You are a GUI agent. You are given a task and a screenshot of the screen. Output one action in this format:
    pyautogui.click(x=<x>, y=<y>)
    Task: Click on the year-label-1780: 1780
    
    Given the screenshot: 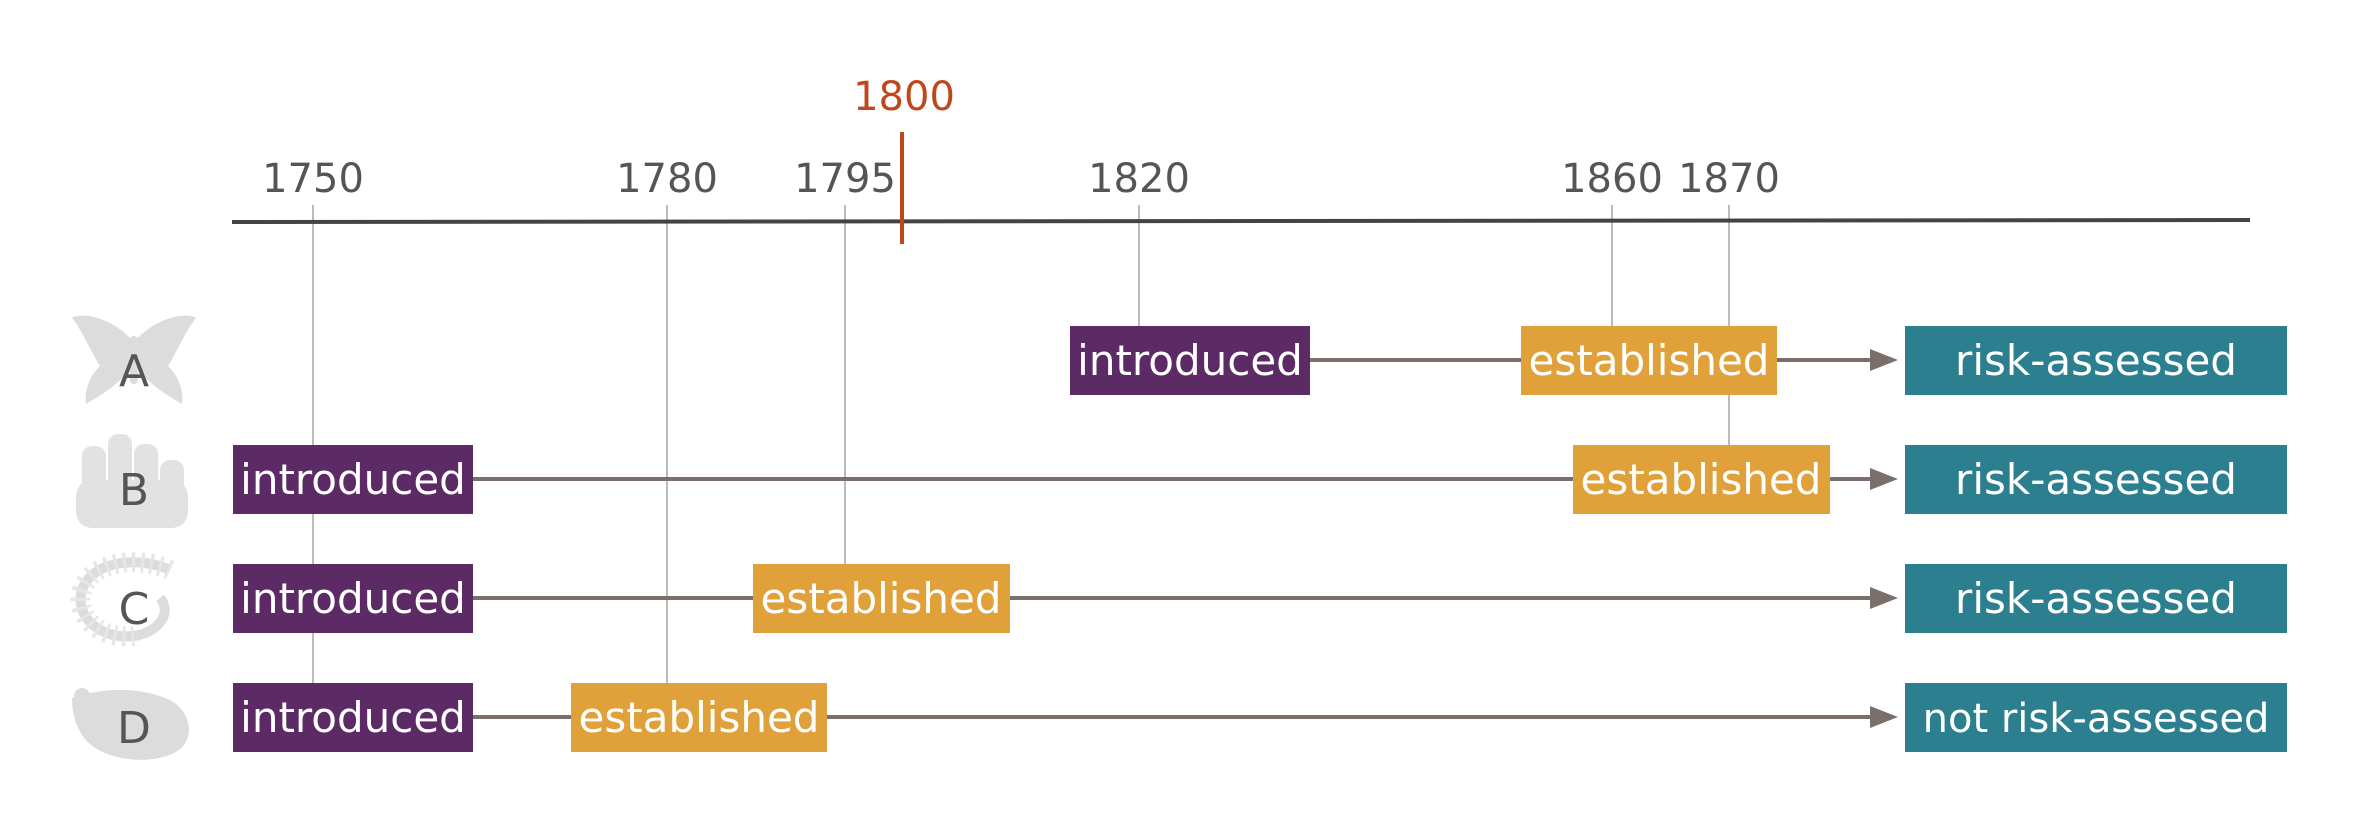 What is the action you would take?
    pyautogui.click(x=667, y=179)
    